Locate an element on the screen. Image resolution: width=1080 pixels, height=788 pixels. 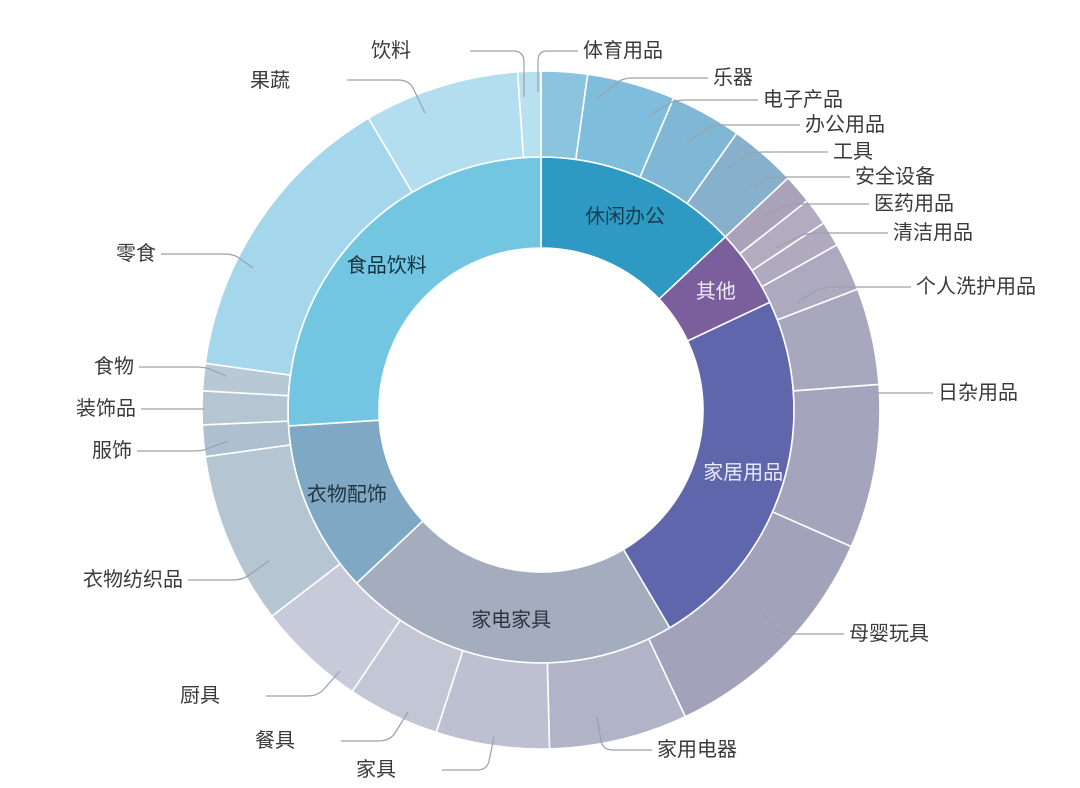
outer-slice-label: 办公用品 is located at coordinates (845, 124).